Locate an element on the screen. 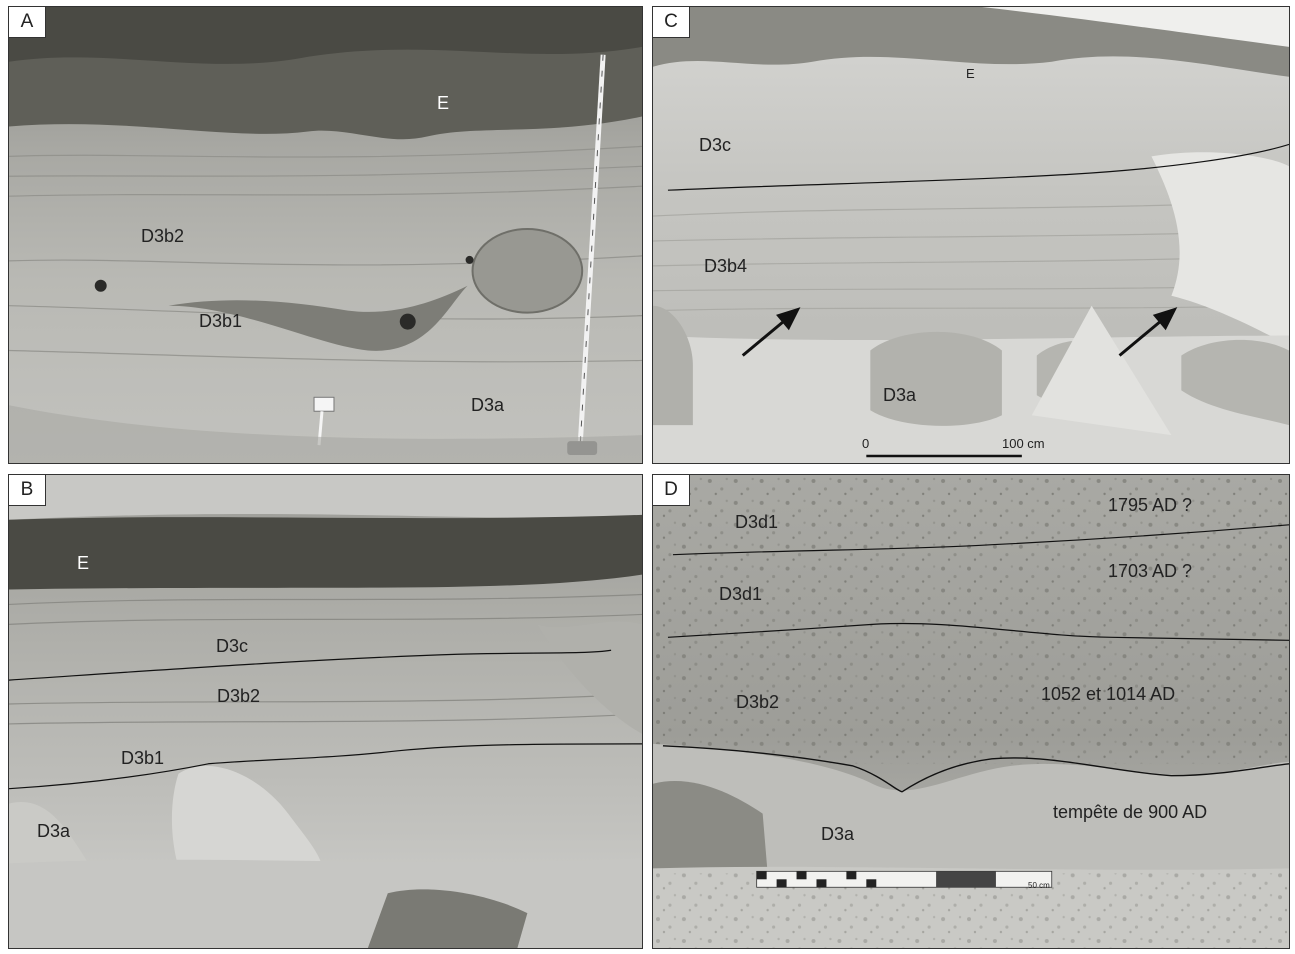 The image size is (1295, 954). panel-b-label-d3b2: D3b2 is located at coordinates (239, 696).